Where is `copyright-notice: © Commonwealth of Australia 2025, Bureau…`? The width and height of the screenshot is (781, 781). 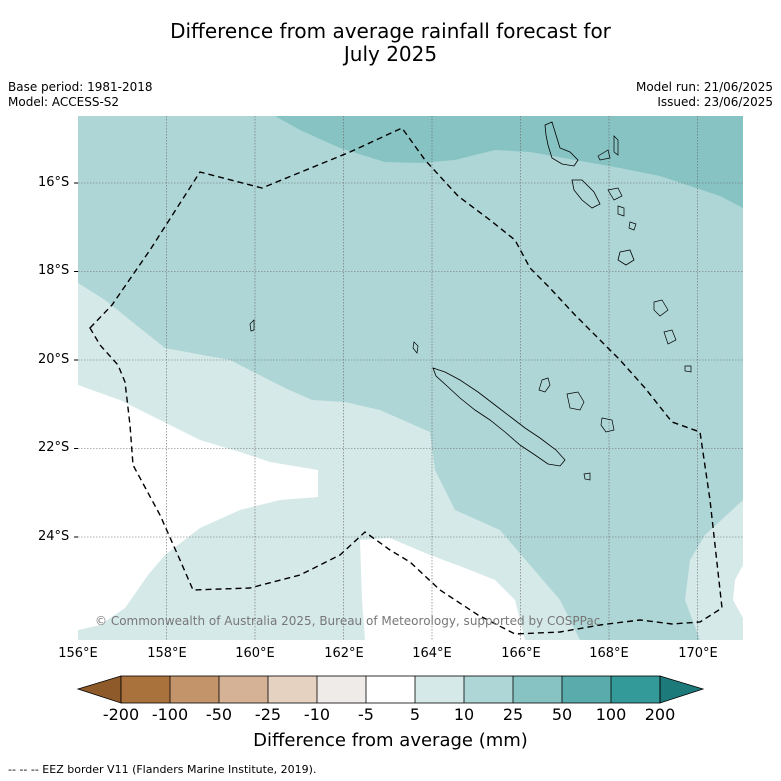 copyright-notice: © Commonwealth of Australia 2025, Bureau… is located at coordinates (348, 621).